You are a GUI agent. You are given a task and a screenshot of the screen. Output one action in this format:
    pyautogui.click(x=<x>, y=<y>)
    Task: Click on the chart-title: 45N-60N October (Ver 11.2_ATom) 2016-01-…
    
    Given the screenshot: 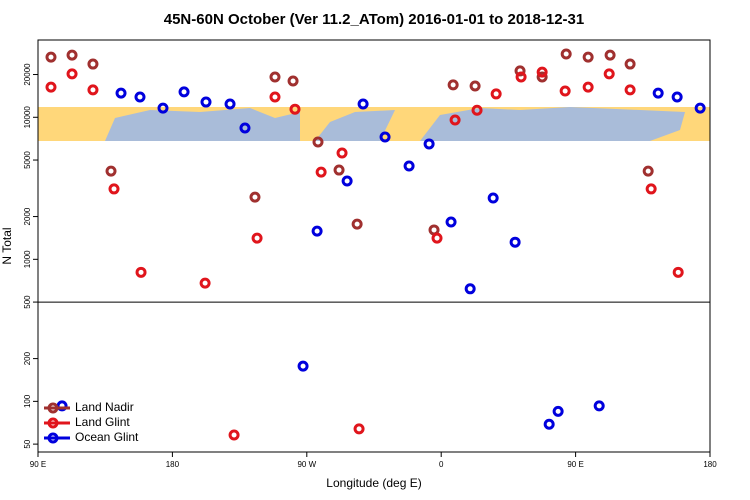 What is the action you would take?
    pyautogui.click(x=374, y=19)
    